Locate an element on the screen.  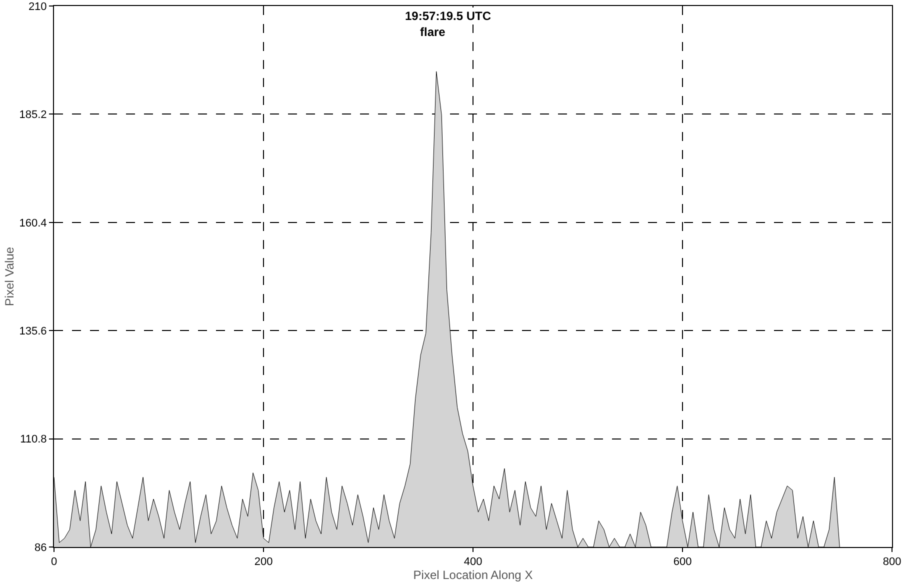
text: flare is located at coordinates (433, 32).